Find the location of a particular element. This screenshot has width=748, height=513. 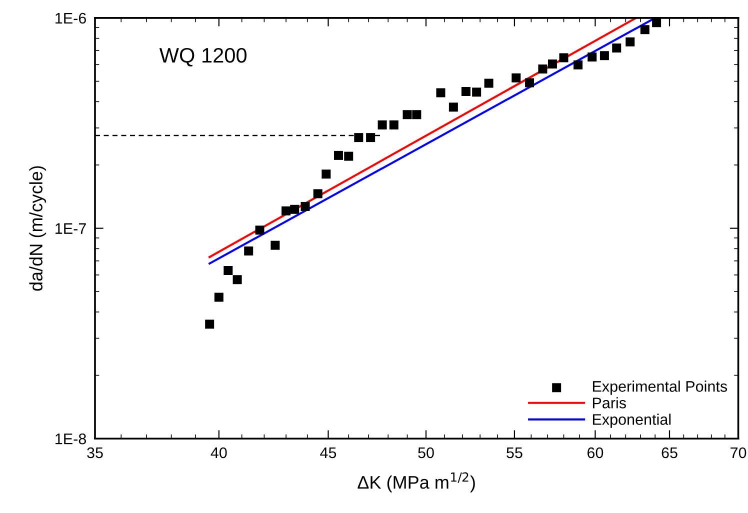

y-axis-title: da/dN (m/cycle) is located at coordinates (37, 228).